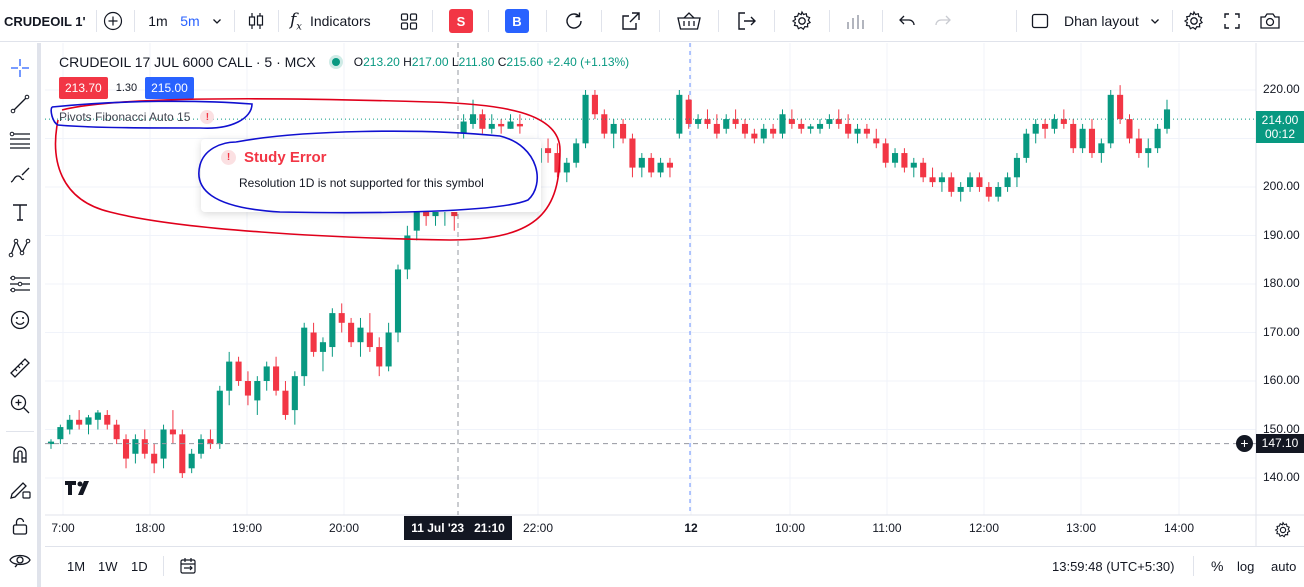  What do you see at coordinates (20, 284) in the screenshot?
I see `prediction-tool` at bounding box center [20, 284].